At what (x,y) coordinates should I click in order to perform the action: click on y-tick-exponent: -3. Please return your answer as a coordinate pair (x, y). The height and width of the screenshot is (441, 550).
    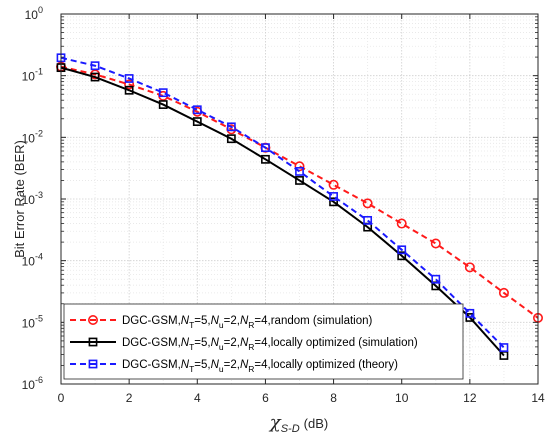
    Looking at the image, I should click on (39, 195).